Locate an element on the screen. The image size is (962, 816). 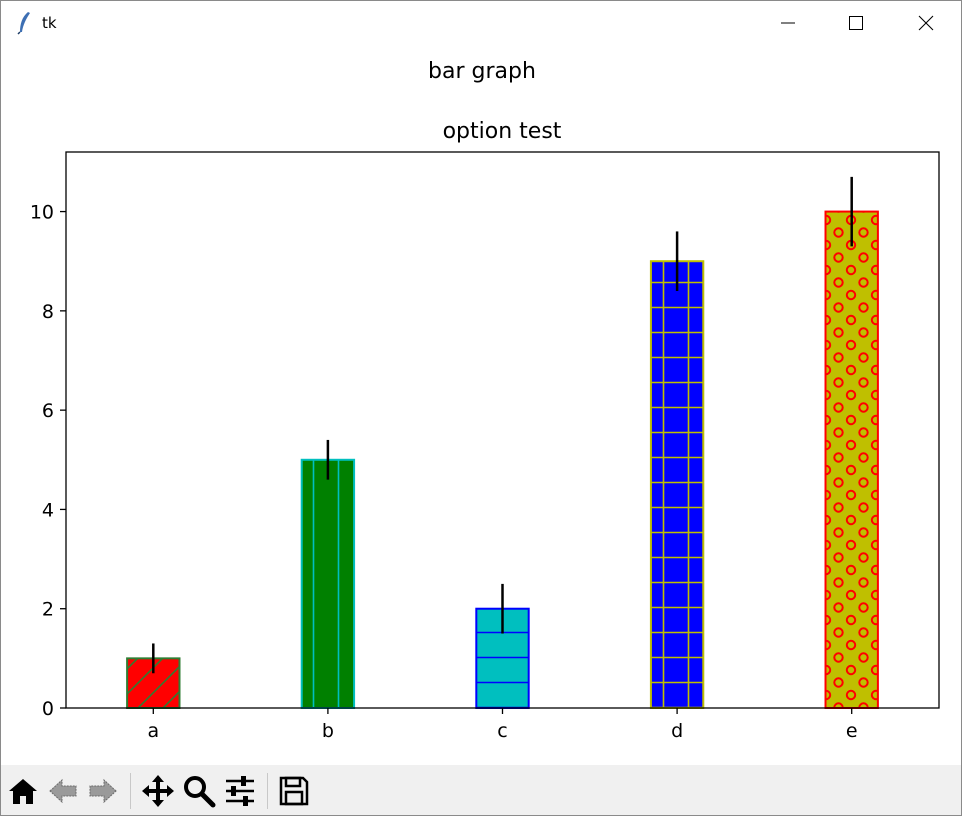
forward-arrow-icon is located at coordinates (103, 791).